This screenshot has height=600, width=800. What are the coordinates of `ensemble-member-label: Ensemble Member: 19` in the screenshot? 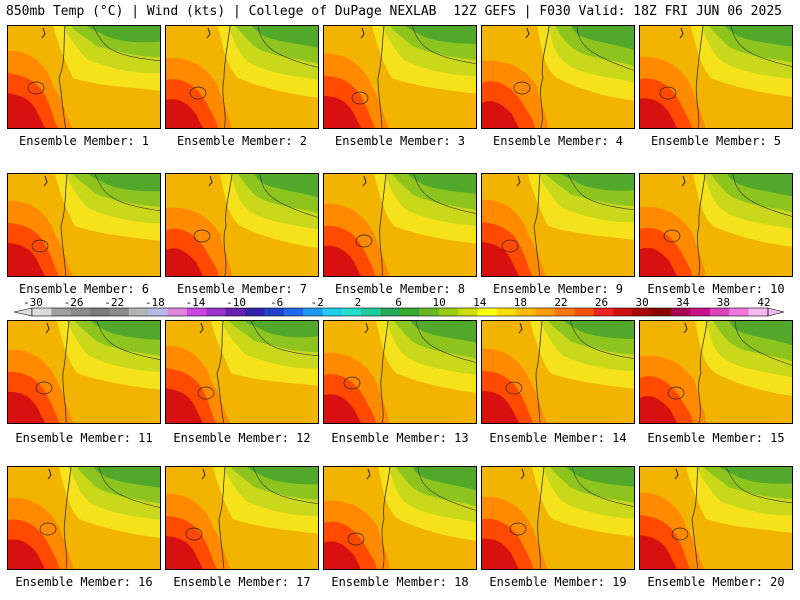 It's located at (558, 582).